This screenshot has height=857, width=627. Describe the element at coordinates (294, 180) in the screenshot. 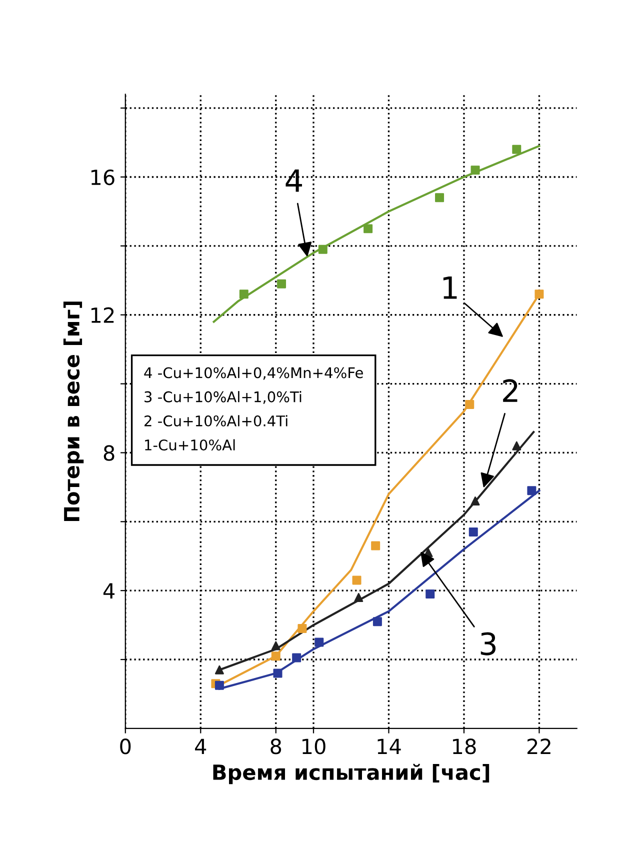

I see `annotation: 4` at that location.